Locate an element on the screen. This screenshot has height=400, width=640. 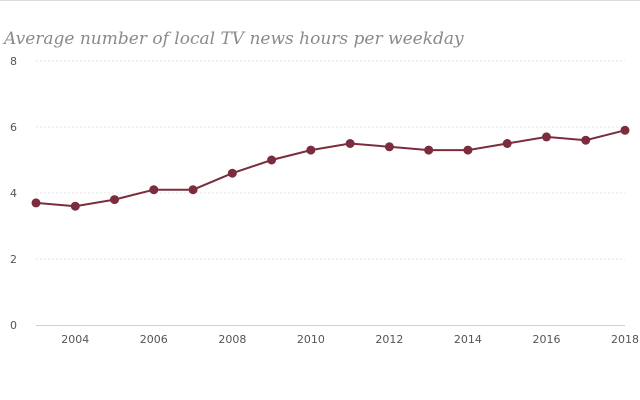
x-tick-label: 2016 is located at coordinates (546, 339).